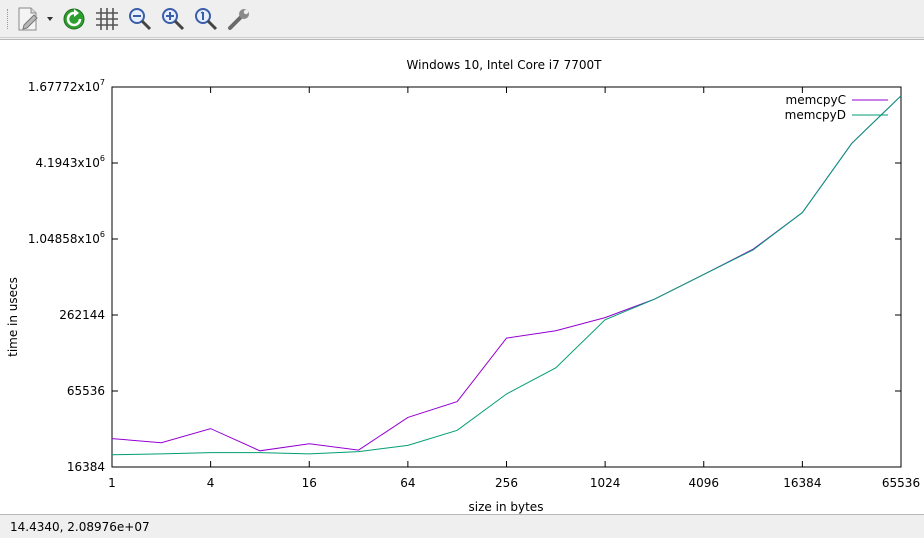 The image size is (924, 538). I want to click on x-tick-label: 256, so click(506, 483).